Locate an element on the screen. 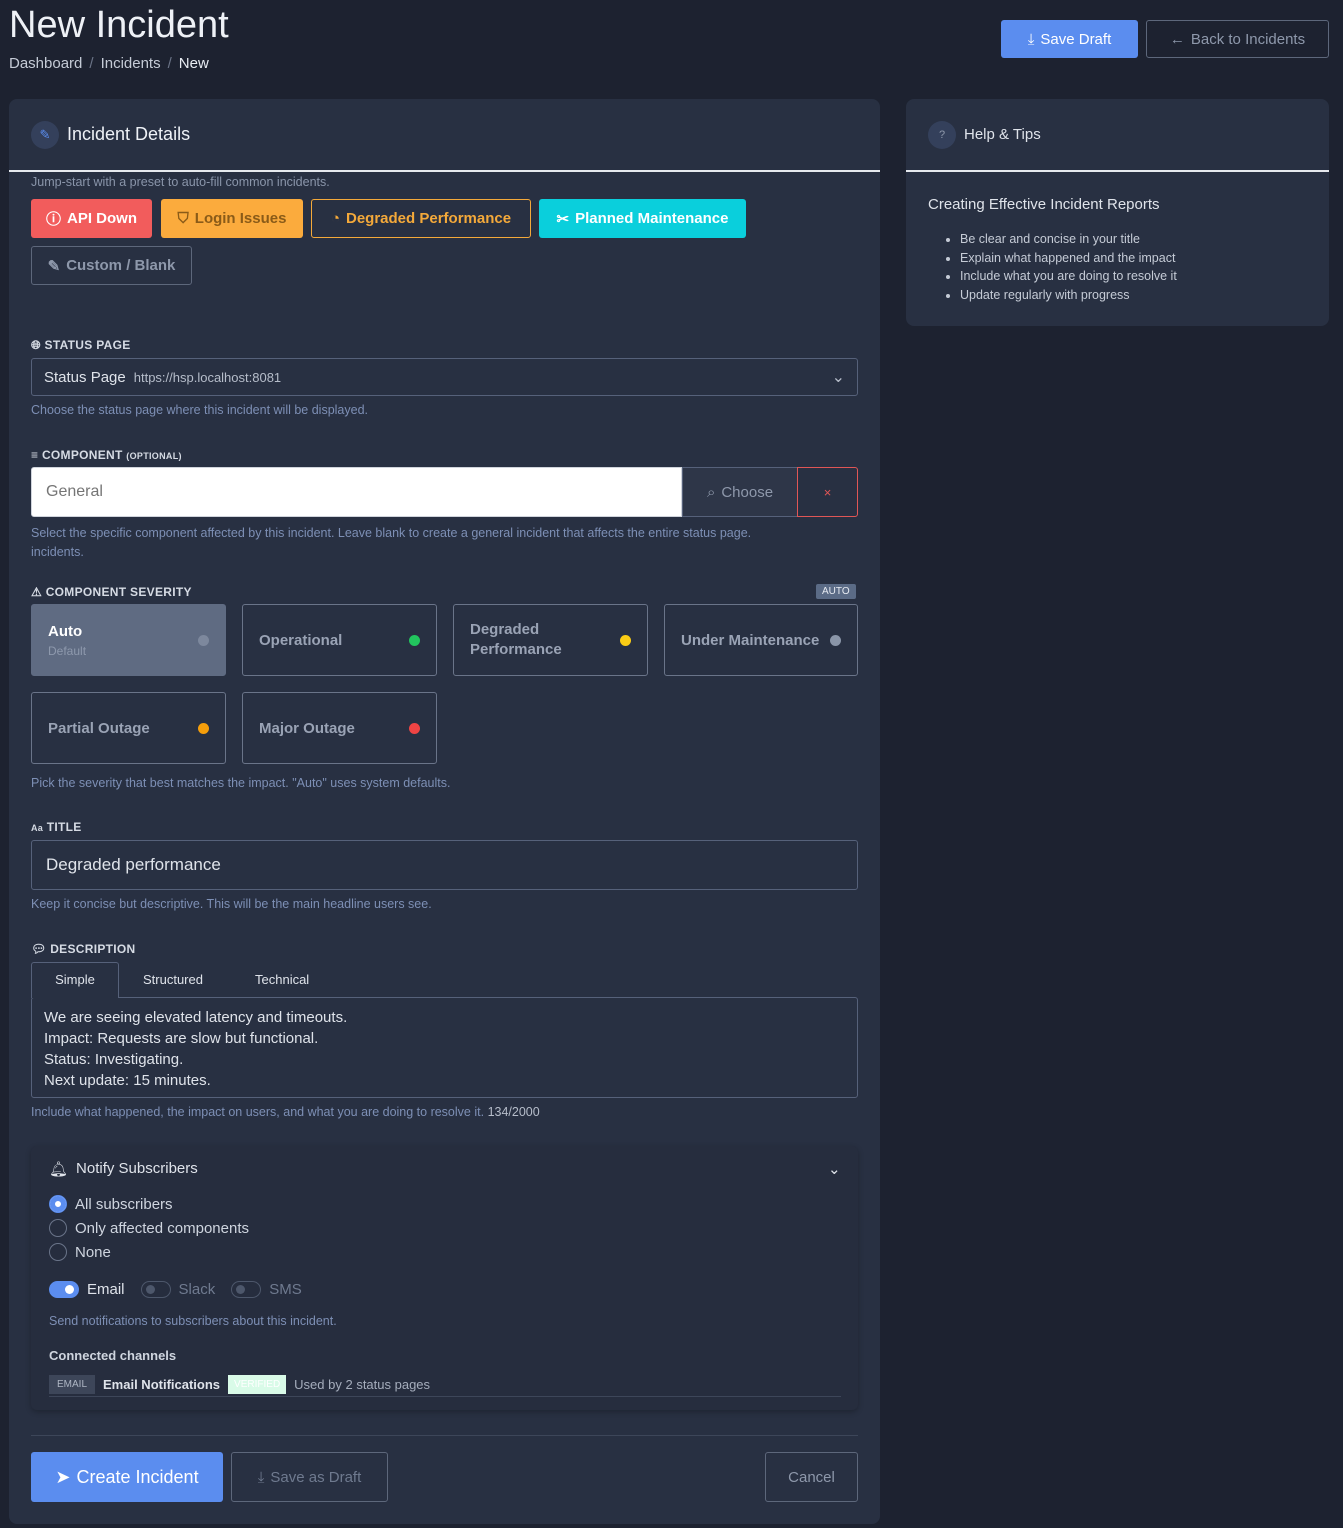 The height and width of the screenshot is (1528, 1343). create-incident-button: ➤ Create Incident is located at coordinates (127, 1477).